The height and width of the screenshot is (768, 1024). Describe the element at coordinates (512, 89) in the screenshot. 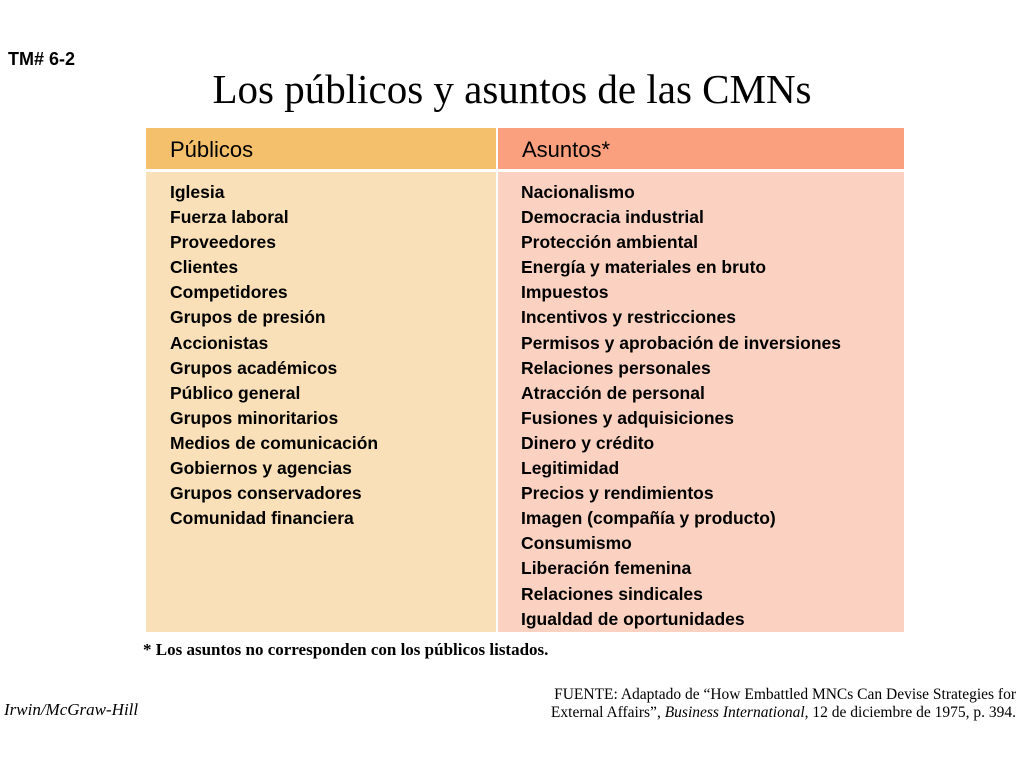

I see `page-title: Los públicos y asuntos de las CMNs` at that location.